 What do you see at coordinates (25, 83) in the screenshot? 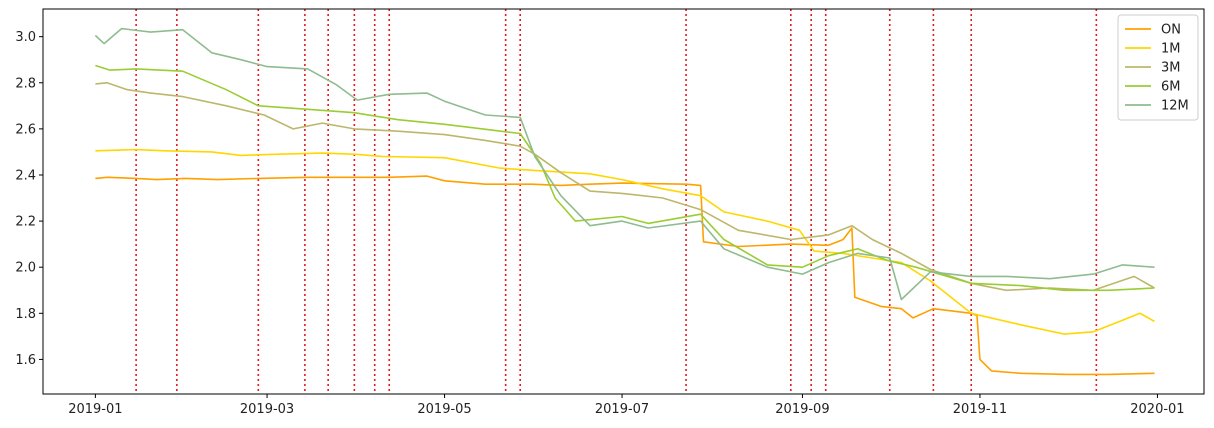
I see `y-tick-label: 2.8` at bounding box center [25, 83].